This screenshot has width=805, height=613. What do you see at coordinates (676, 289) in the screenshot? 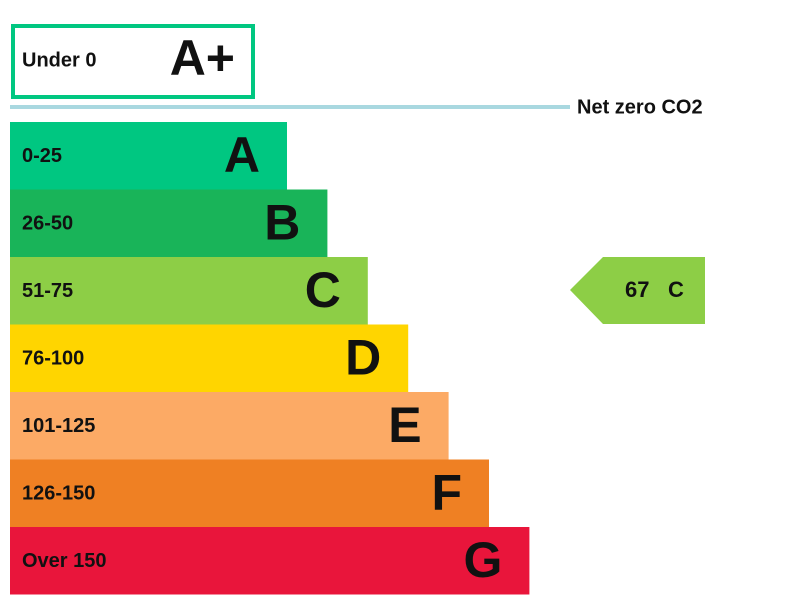
I see `current-band: C` at bounding box center [676, 289].